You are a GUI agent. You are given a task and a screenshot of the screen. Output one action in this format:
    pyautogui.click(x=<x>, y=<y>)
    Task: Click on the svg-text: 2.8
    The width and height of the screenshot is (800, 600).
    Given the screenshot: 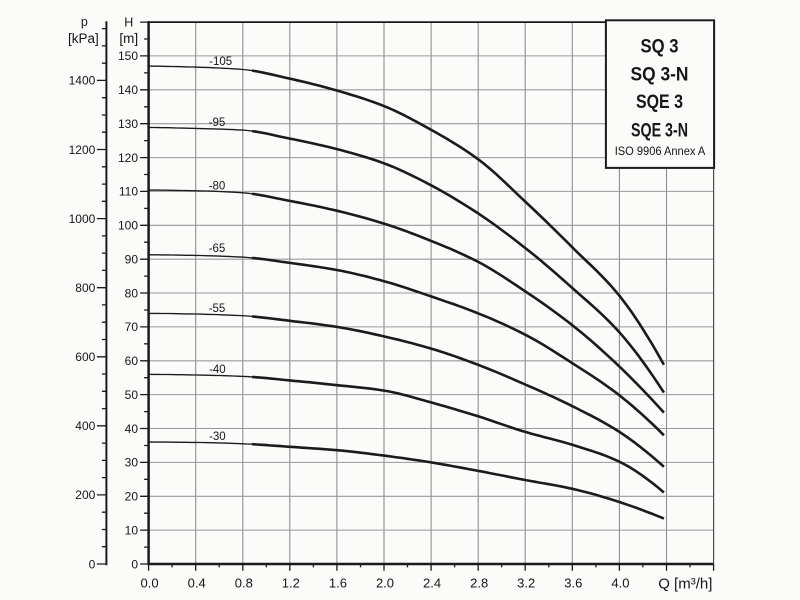 What is the action you would take?
    pyautogui.click(x=479, y=583)
    